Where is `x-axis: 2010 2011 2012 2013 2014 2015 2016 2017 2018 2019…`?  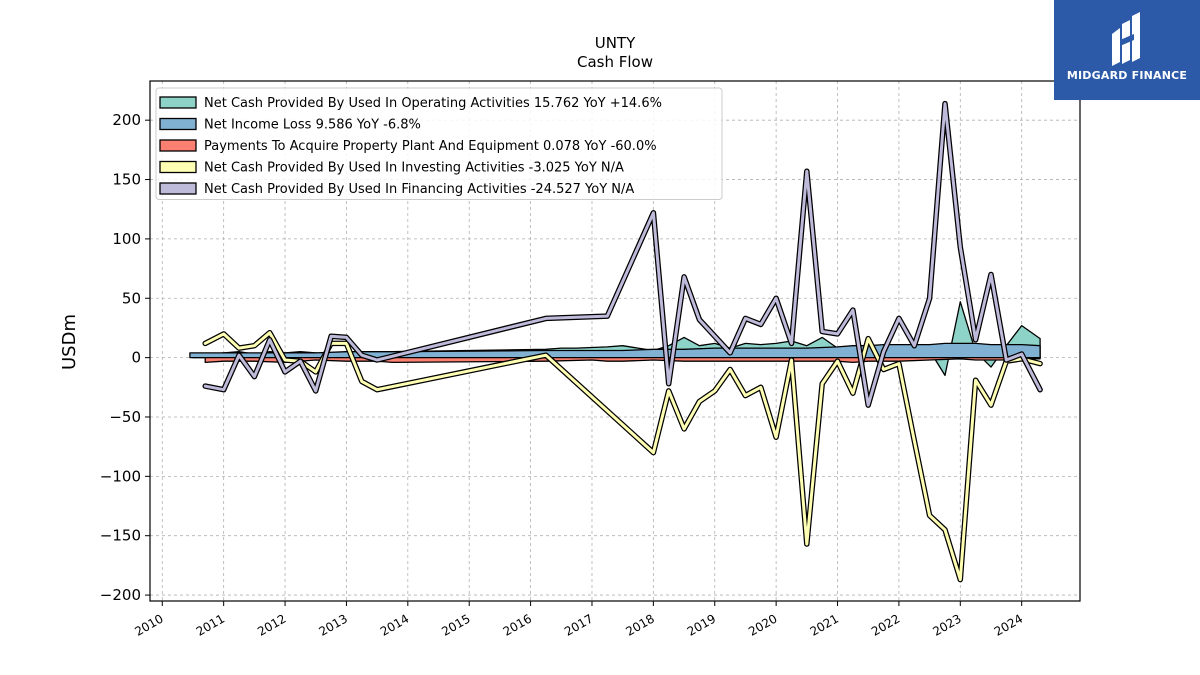
x-axis: 2010 2011 2012 2013 2014 2015 2016 2017 2018 2019… is located at coordinates (578, 620).